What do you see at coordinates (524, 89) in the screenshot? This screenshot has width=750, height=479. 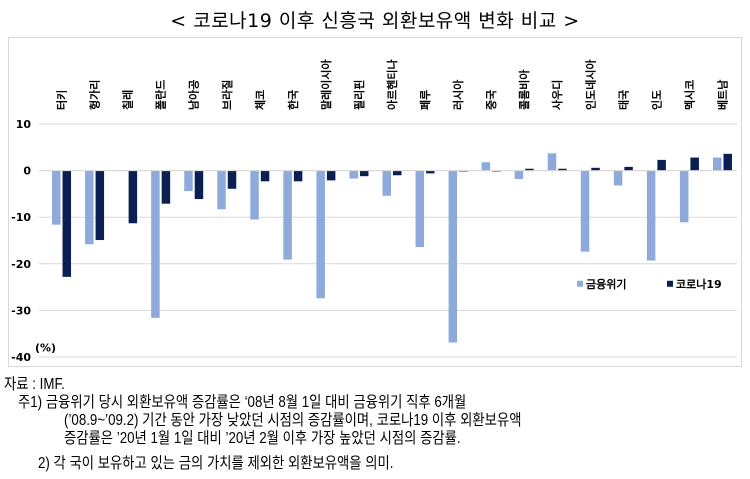 I see `category-label: 콜롬비아` at bounding box center [524, 89].